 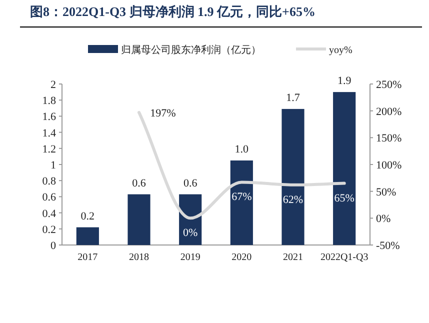 I want to click on data-label: 65%, so click(x=344, y=198).